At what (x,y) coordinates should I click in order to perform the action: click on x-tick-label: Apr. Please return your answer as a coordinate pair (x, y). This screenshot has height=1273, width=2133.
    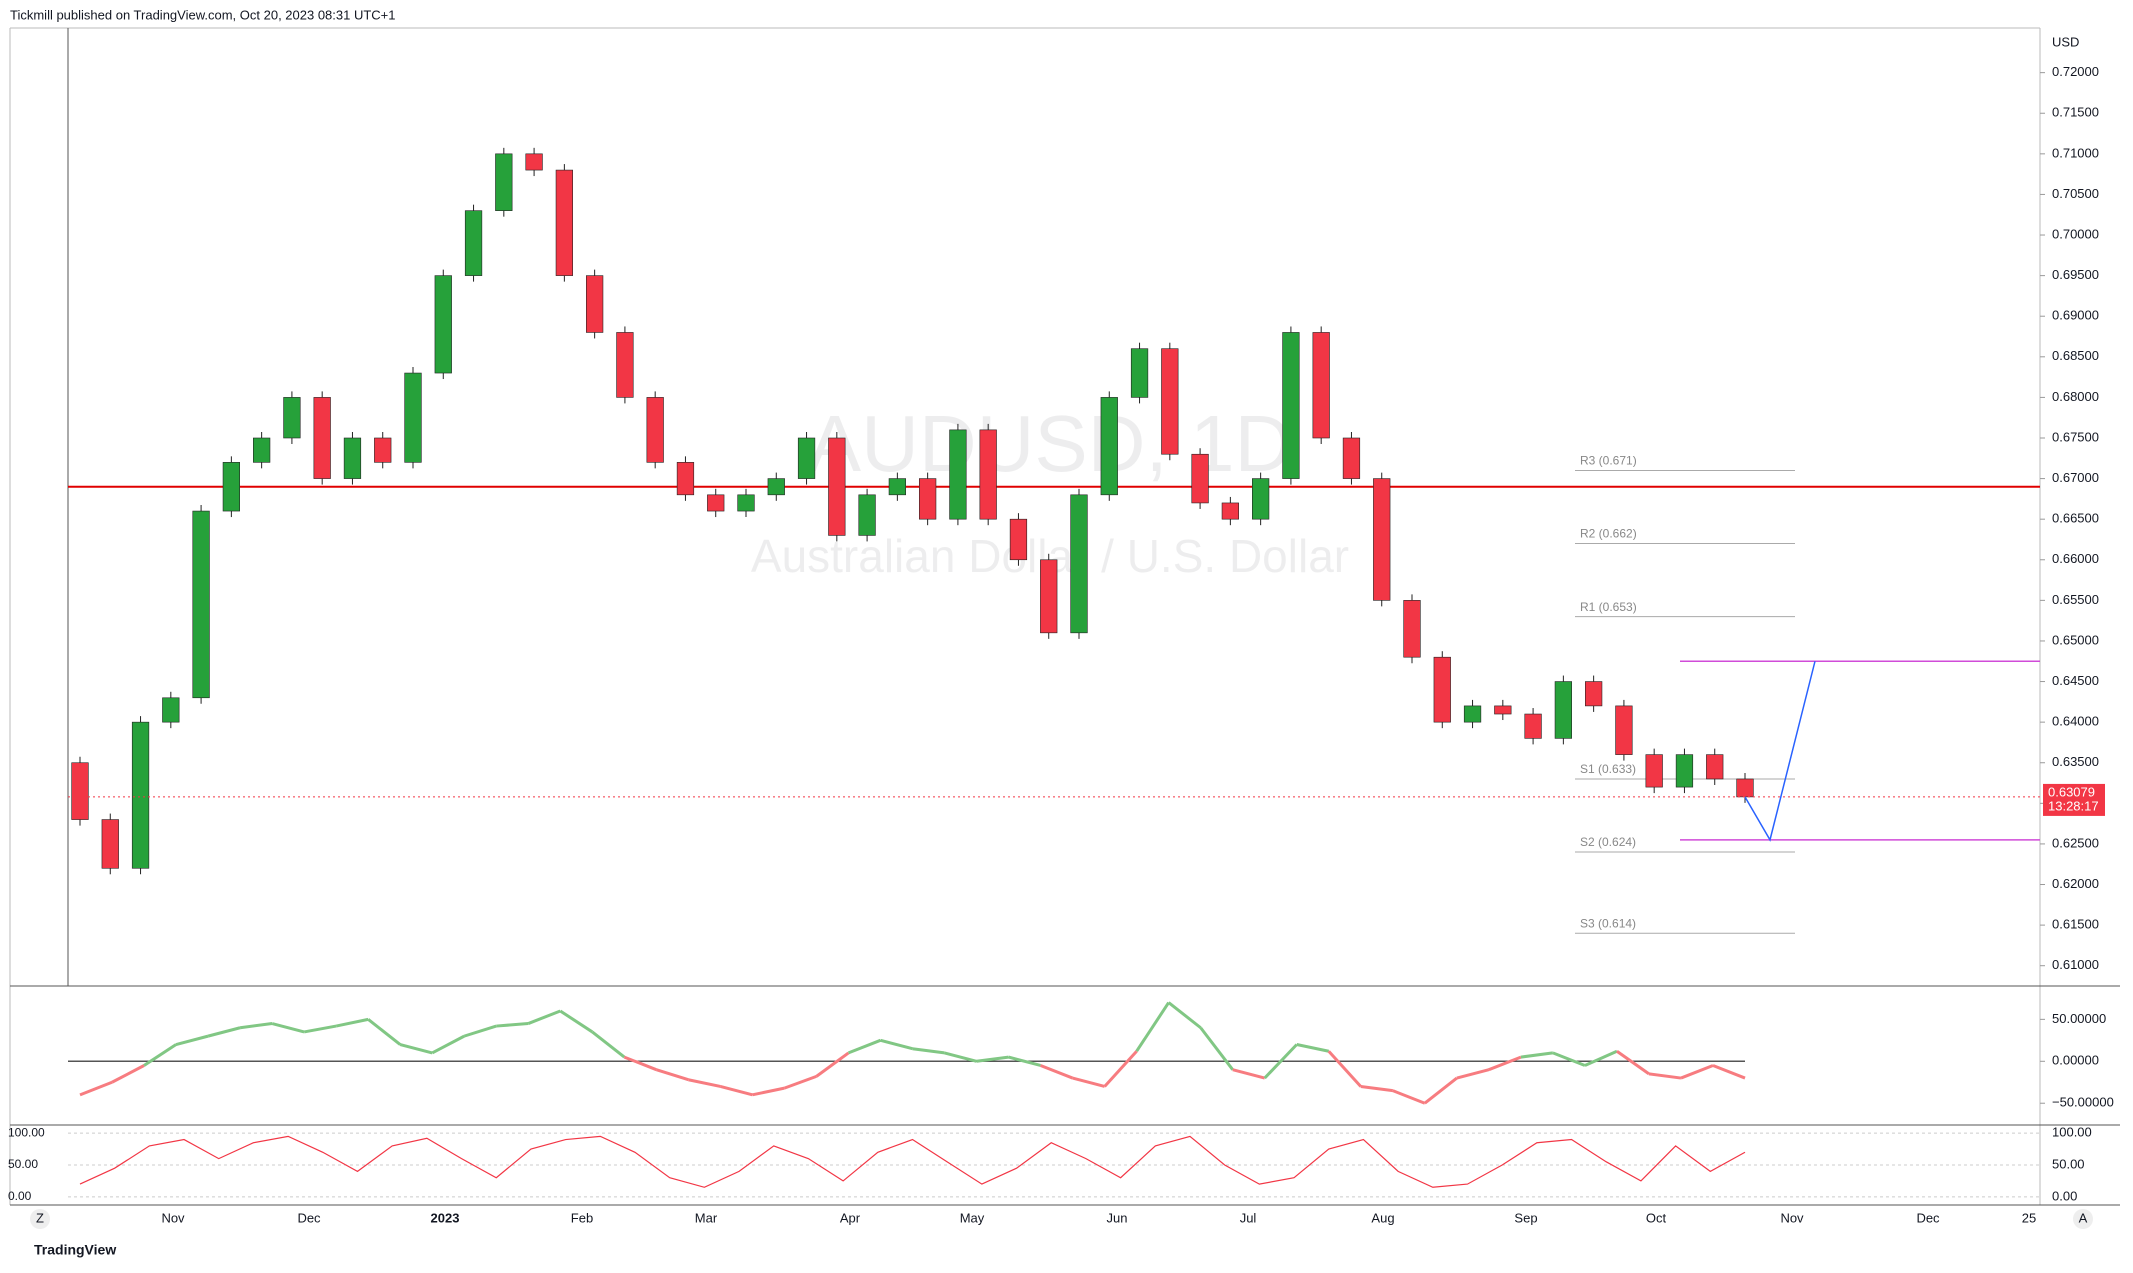
    Looking at the image, I should click on (850, 1217).